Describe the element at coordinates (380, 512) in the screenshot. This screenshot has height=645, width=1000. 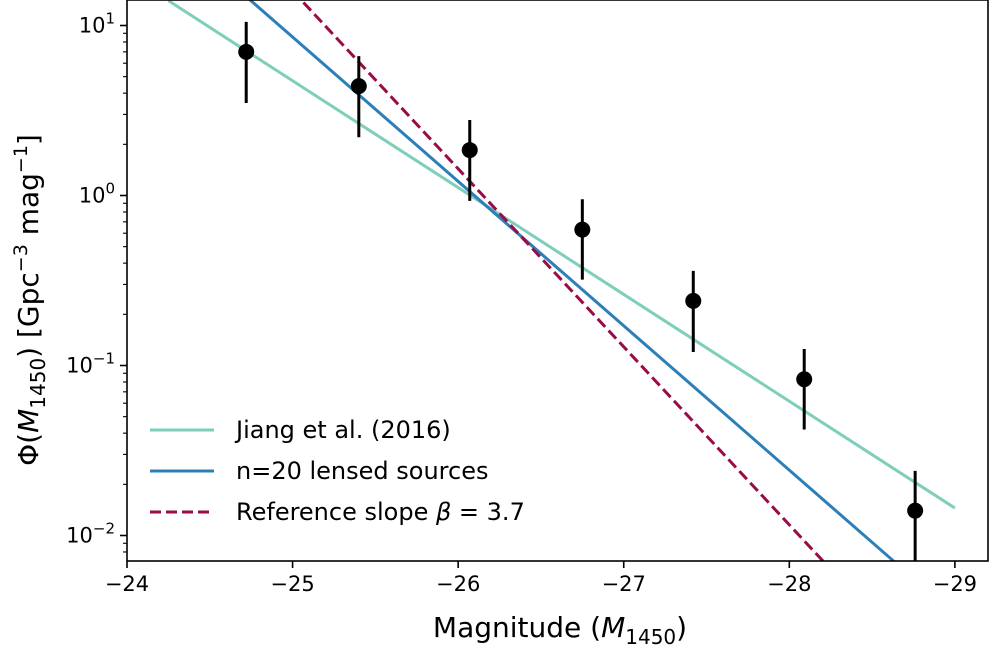
I see `legend-label-3: Reference slope β = 3.7` at that location.